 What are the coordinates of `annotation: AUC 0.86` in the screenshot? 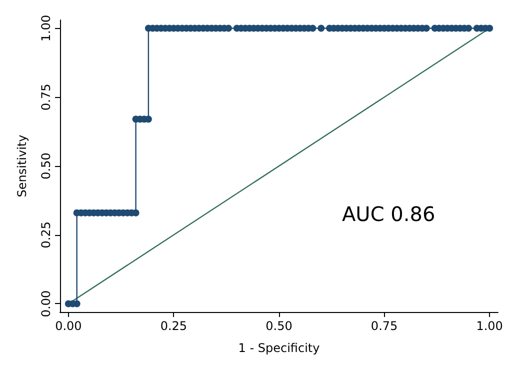 It's located at (389, 214).